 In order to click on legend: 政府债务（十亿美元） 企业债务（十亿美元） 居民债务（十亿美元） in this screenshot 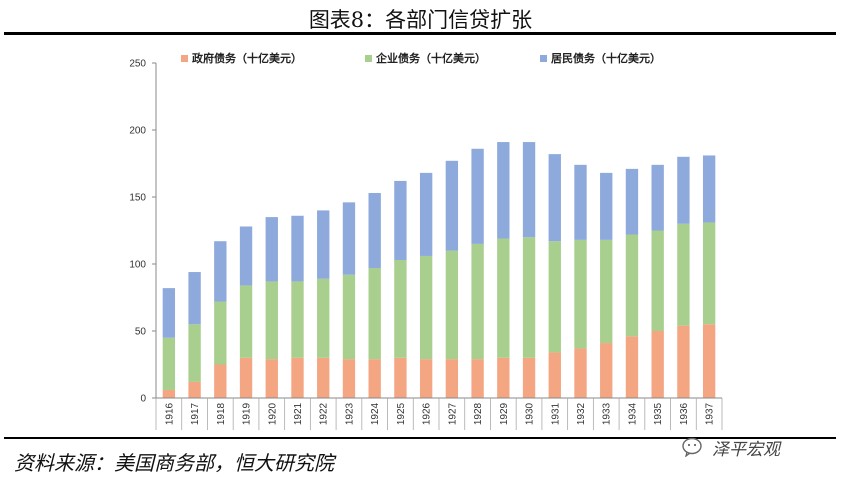, I will do `click(421, 58)`.